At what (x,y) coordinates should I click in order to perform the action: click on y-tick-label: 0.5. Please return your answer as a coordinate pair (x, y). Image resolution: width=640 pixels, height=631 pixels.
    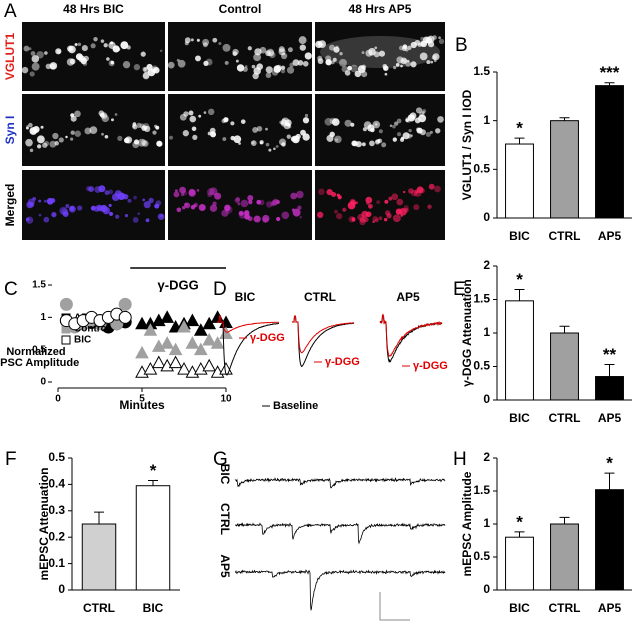
    Looking at the image, I should click on (56, 457).